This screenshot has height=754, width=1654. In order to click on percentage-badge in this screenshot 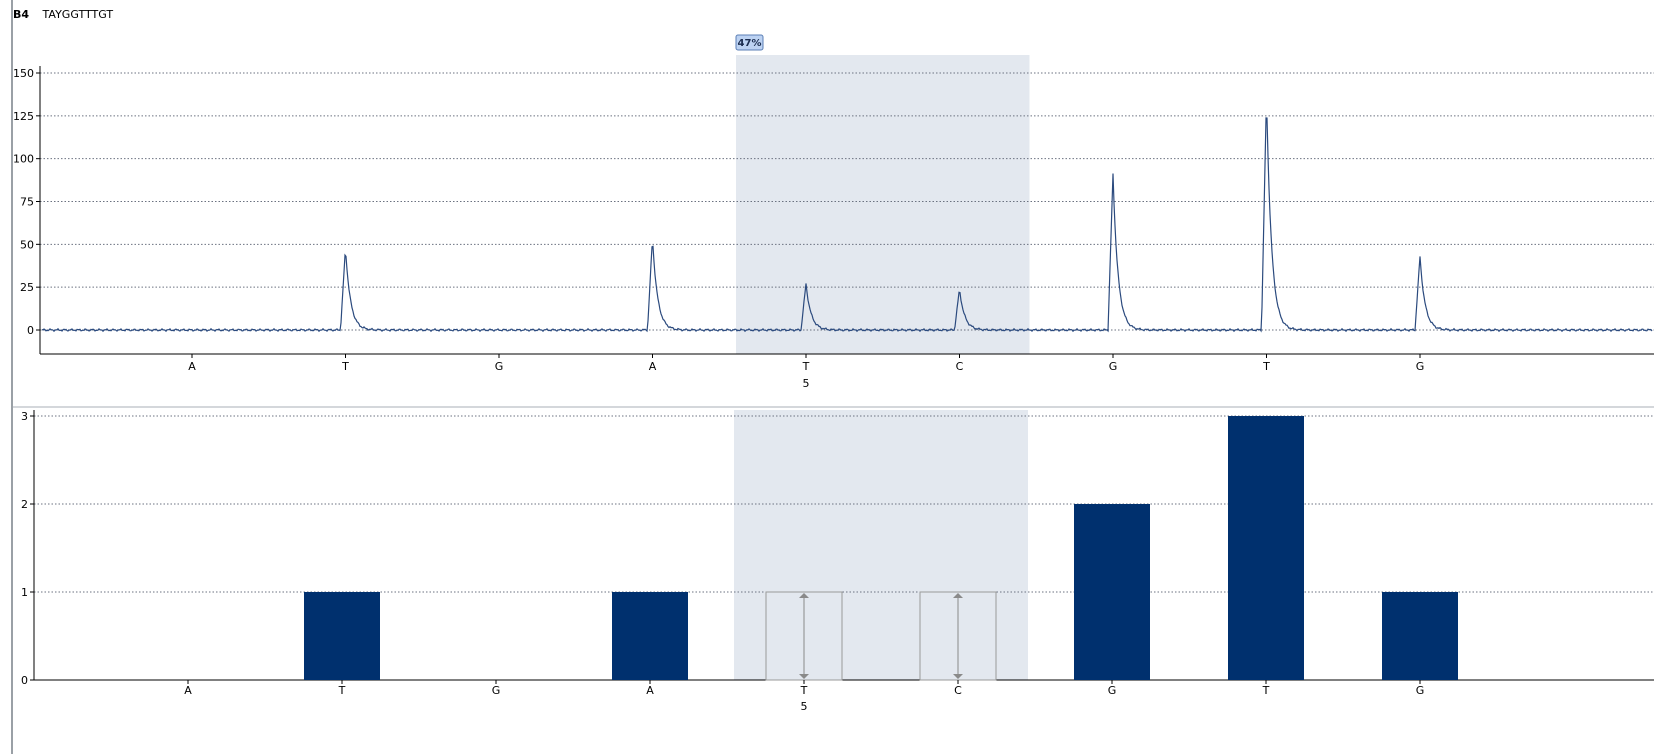, I will do `click(749, 42)`.